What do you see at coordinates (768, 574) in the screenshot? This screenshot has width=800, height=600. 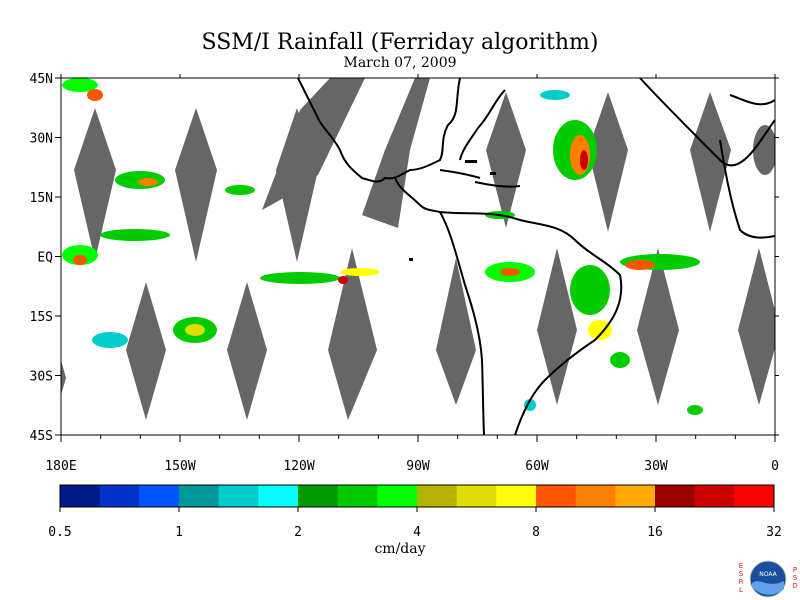 I see `svg-text: NOAA` at bounding box center [768, 574].